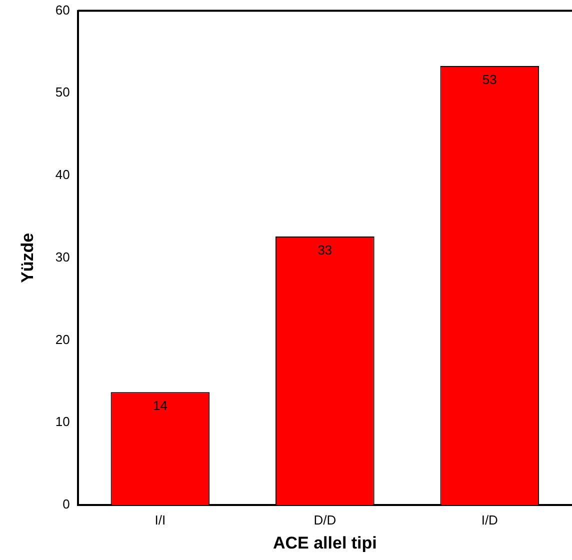 The height and width of the screenshot is (560, 572). What do you see at coordinates (62, 256) in the screenshot?
I see `y-tick-label: 30` at bounding box center [62, 256].